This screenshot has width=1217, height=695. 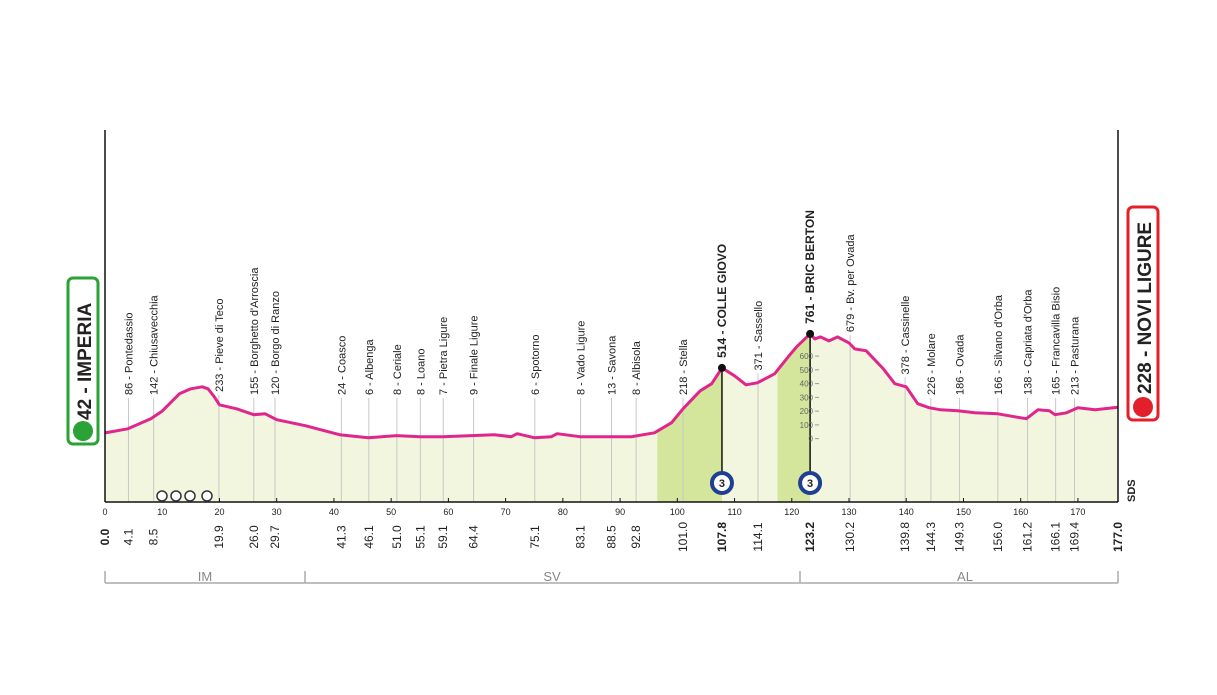 I want to click on x-tick-label: 70, so click(x=506, y=512).